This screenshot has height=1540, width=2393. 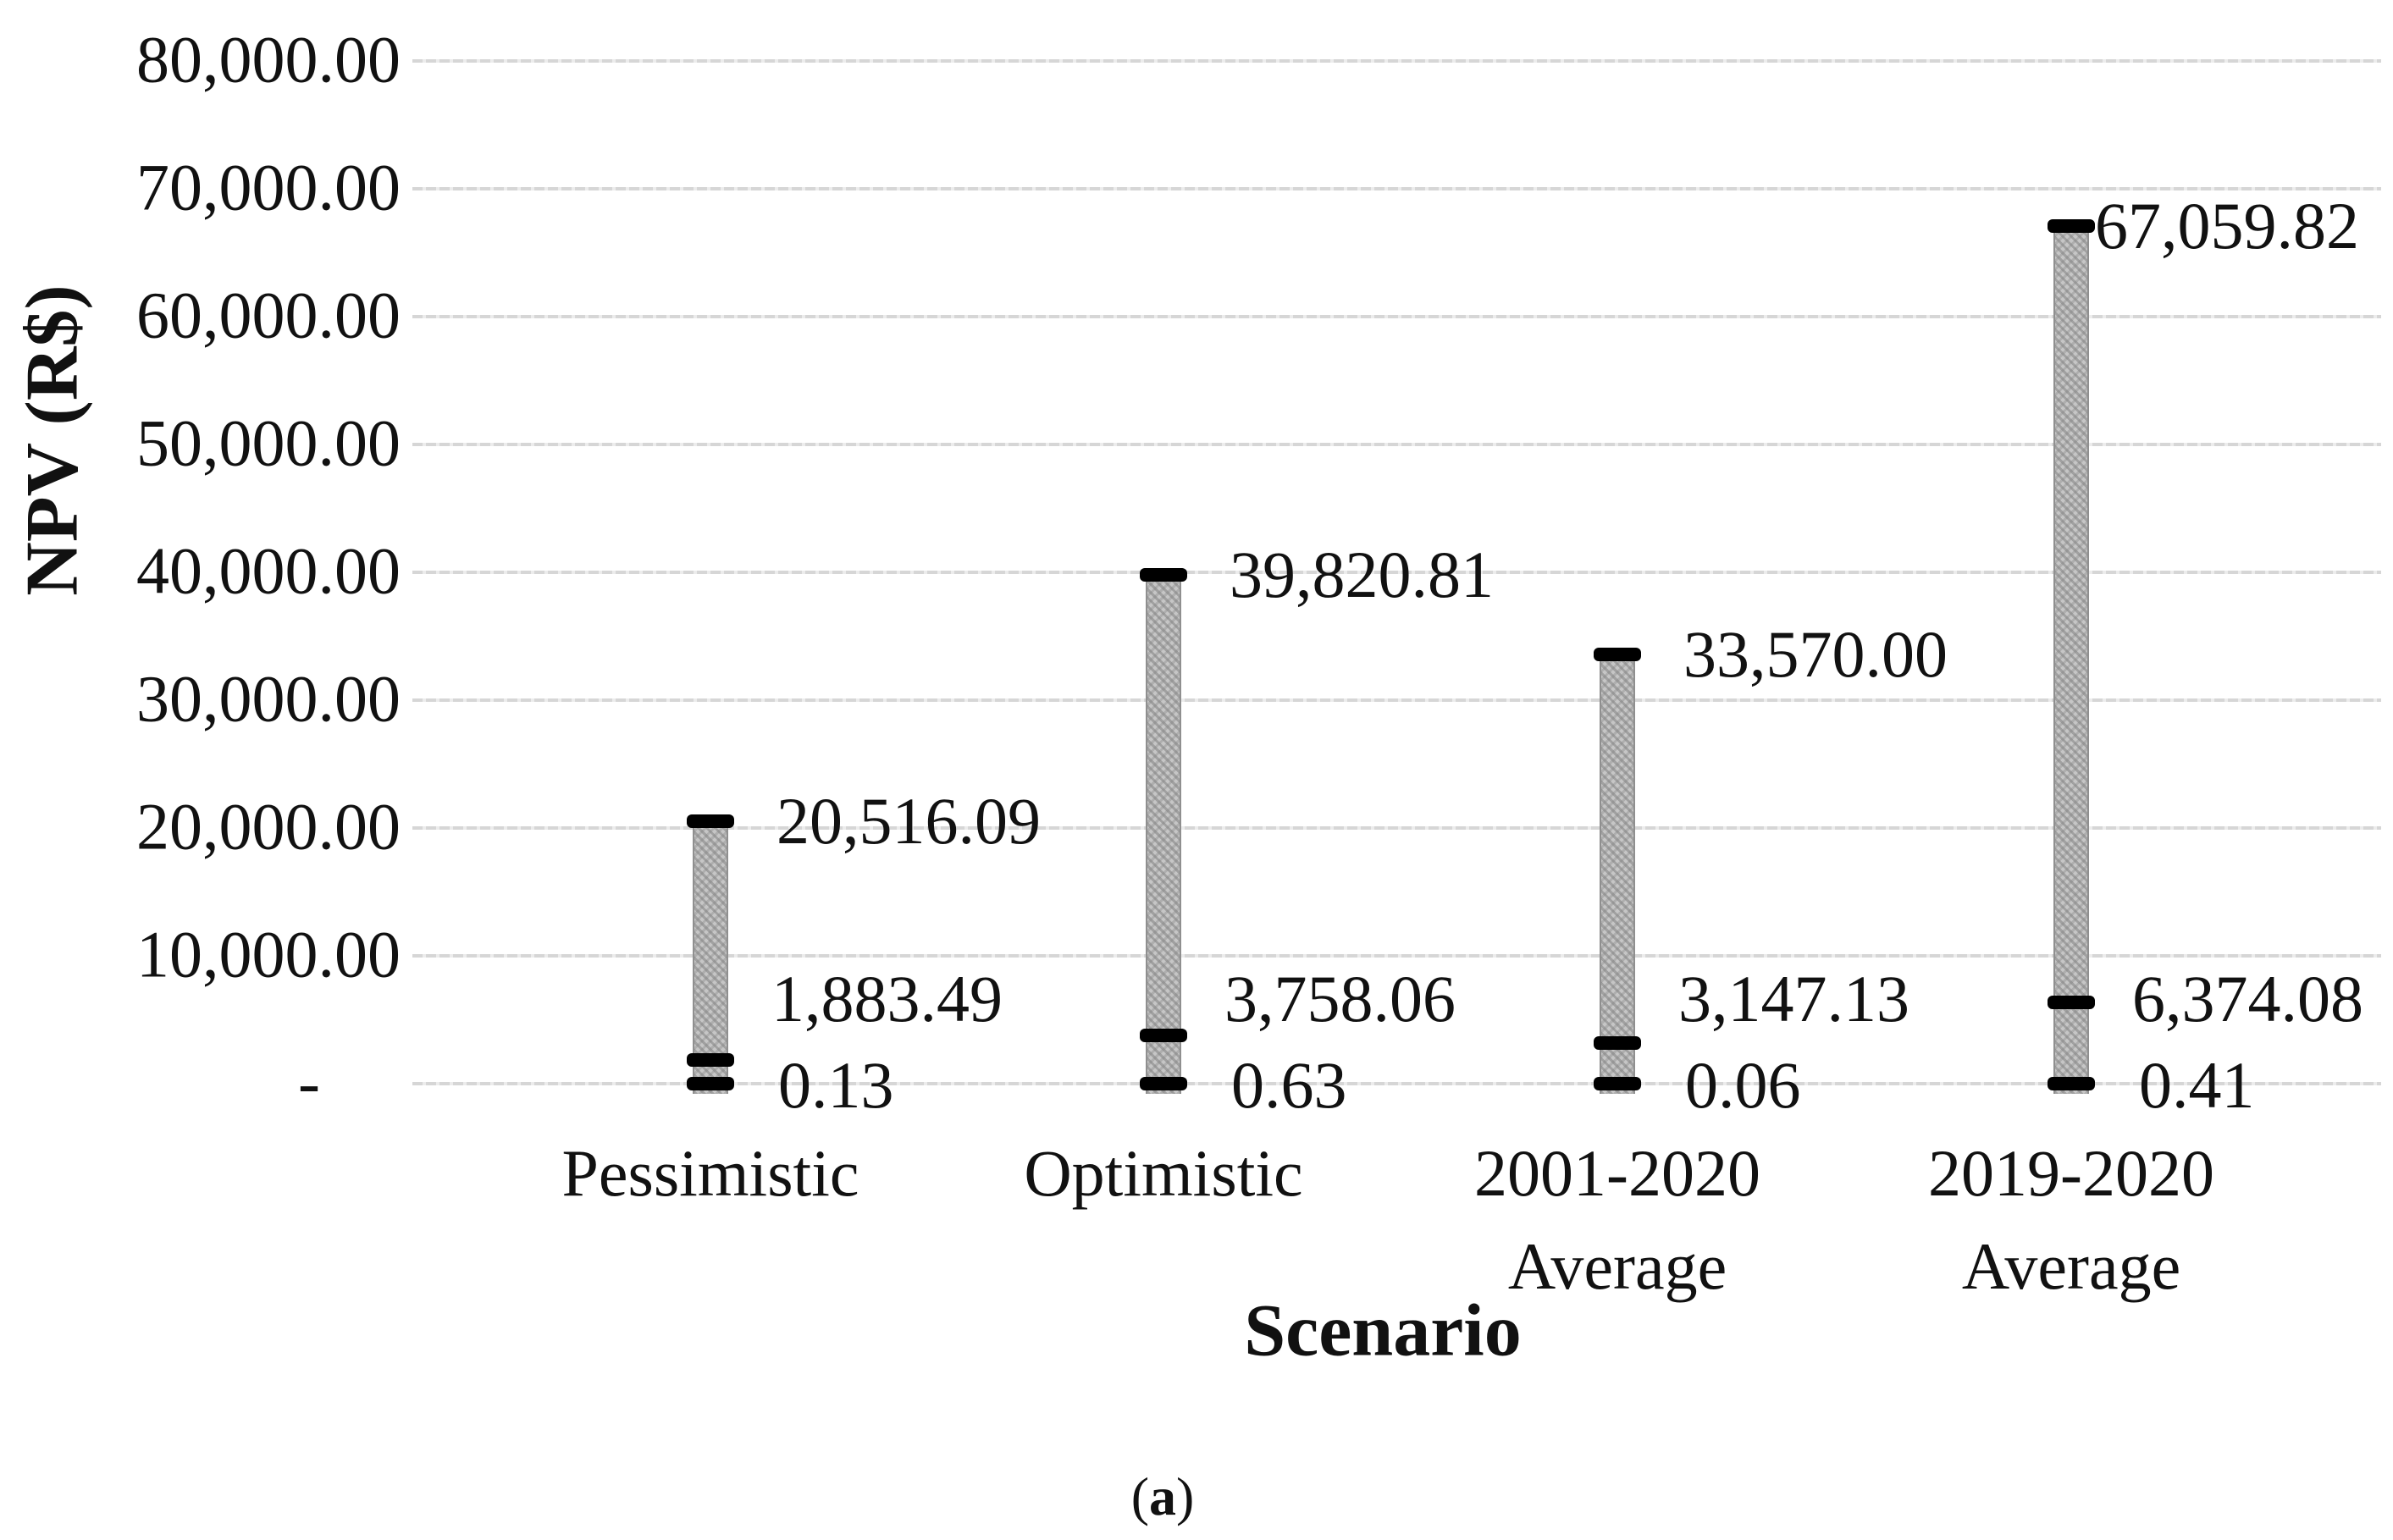 What do you see at coordinates (268, 59) in the screenshot?
I see `y-tick-label: 80,000.00` at bounding box center [268, 59].